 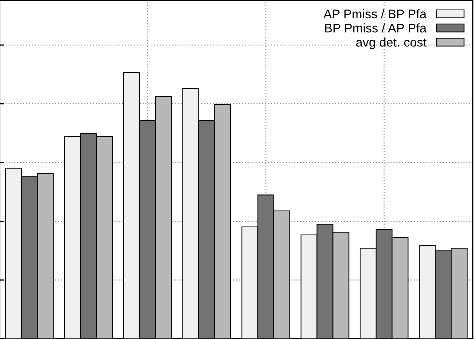 I want to click on legend-label: BP Pmiss / AP Pfa, so click(x=376, y=28).